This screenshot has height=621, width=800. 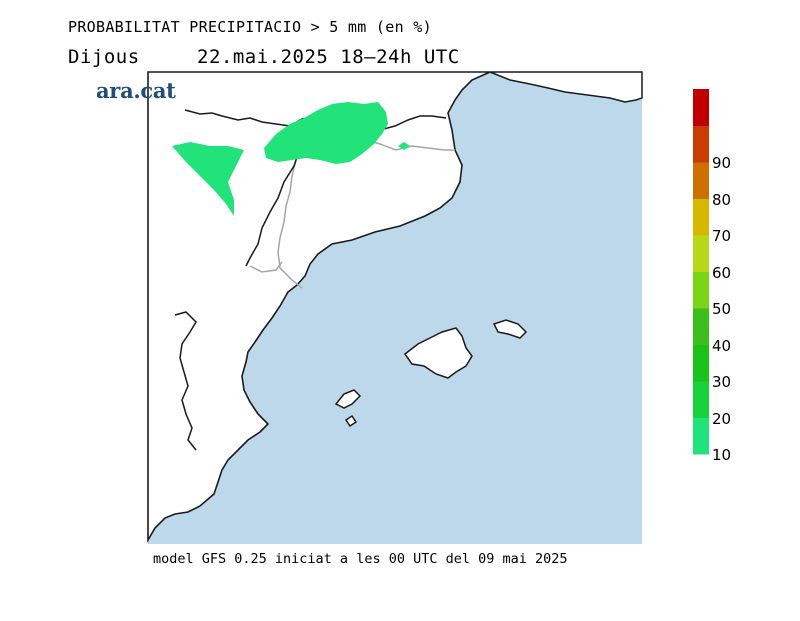 I want to click on legend-label: 60, so click(x=722, y=272).